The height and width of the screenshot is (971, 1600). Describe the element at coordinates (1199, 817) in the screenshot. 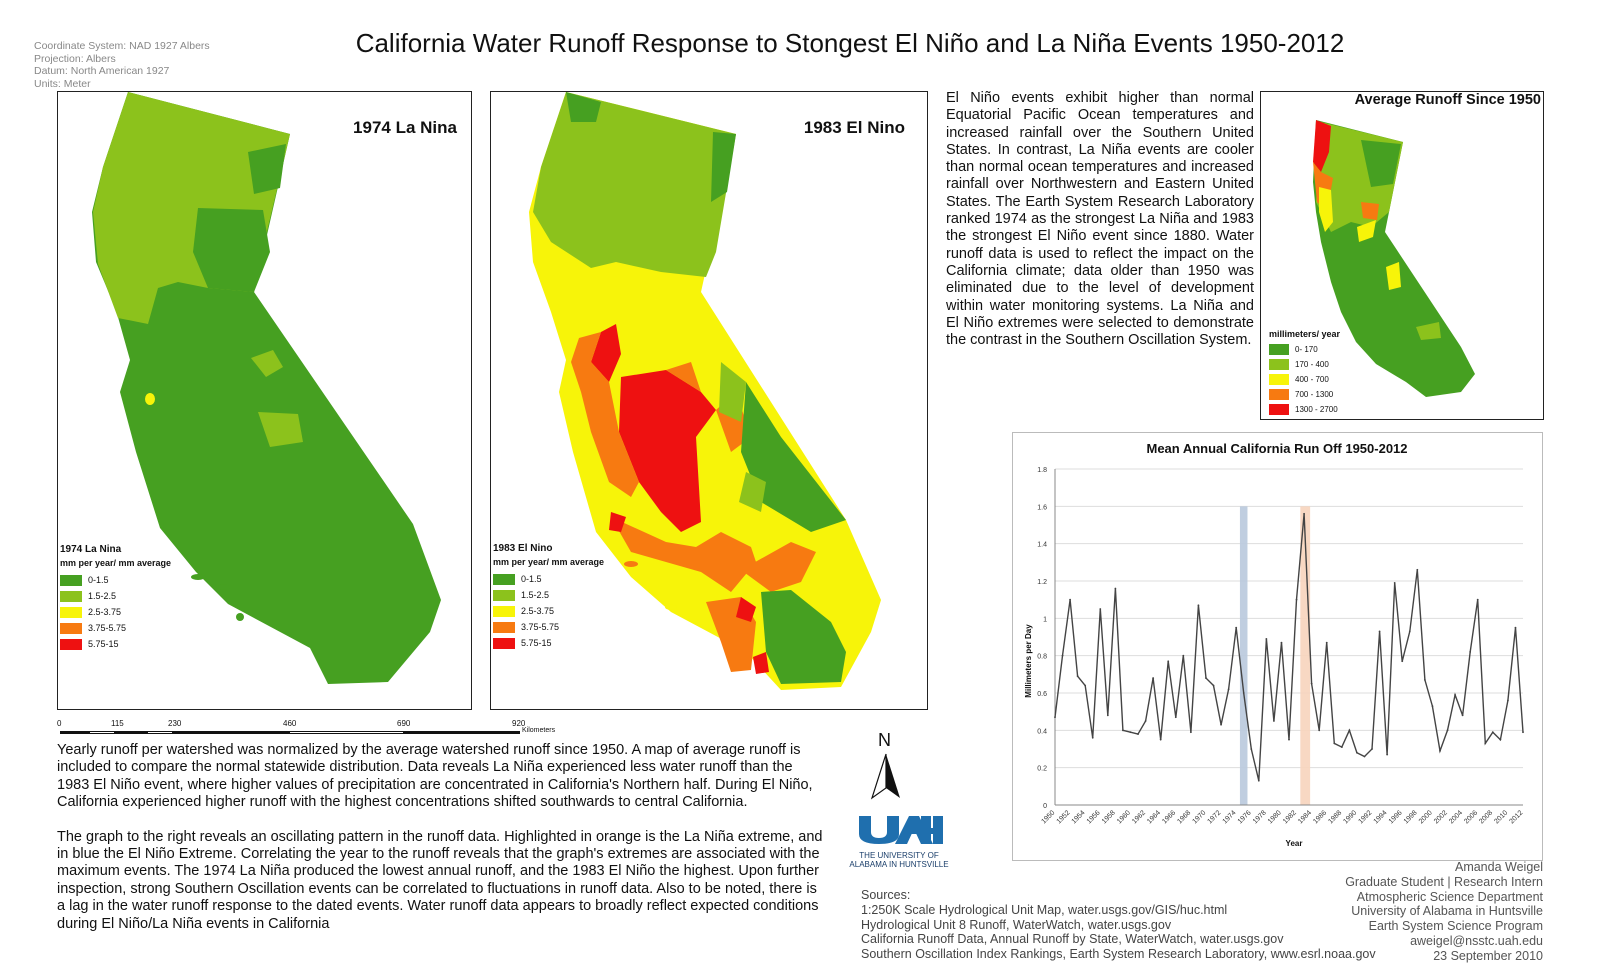

I see `x-tick-label: 1970` at that location.